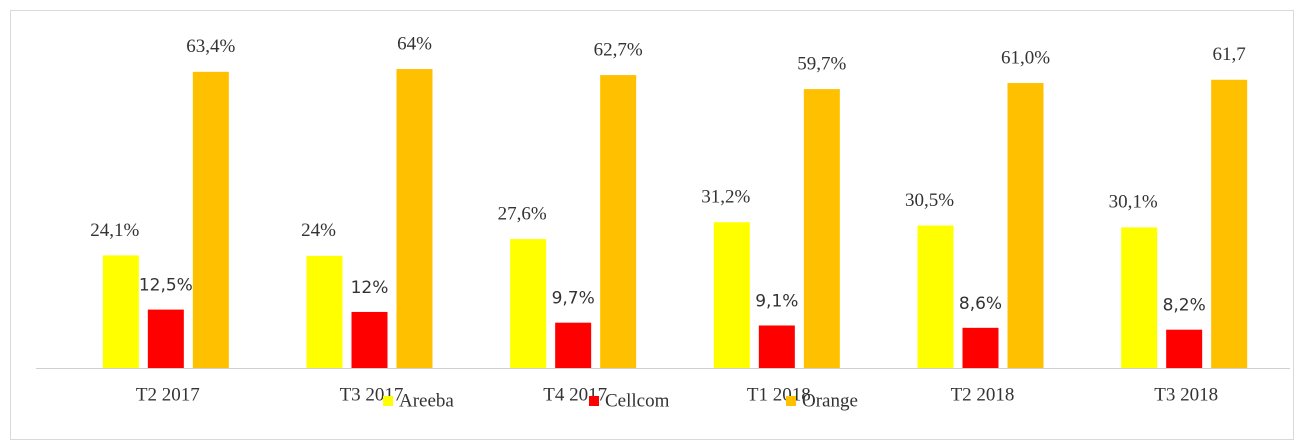  I want to click on legend-label: Areeba, so click(426, 400).